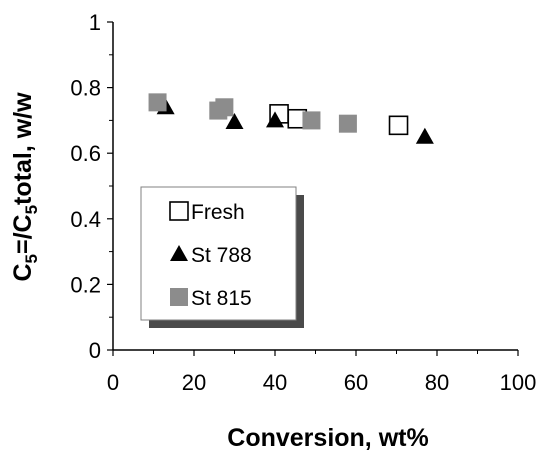 Image resolution: width=550 pixels, height=458 pixels. Describe the element at coordinates (218, 212) in the screenshot. I see `legend-label: Fresh` at that location.